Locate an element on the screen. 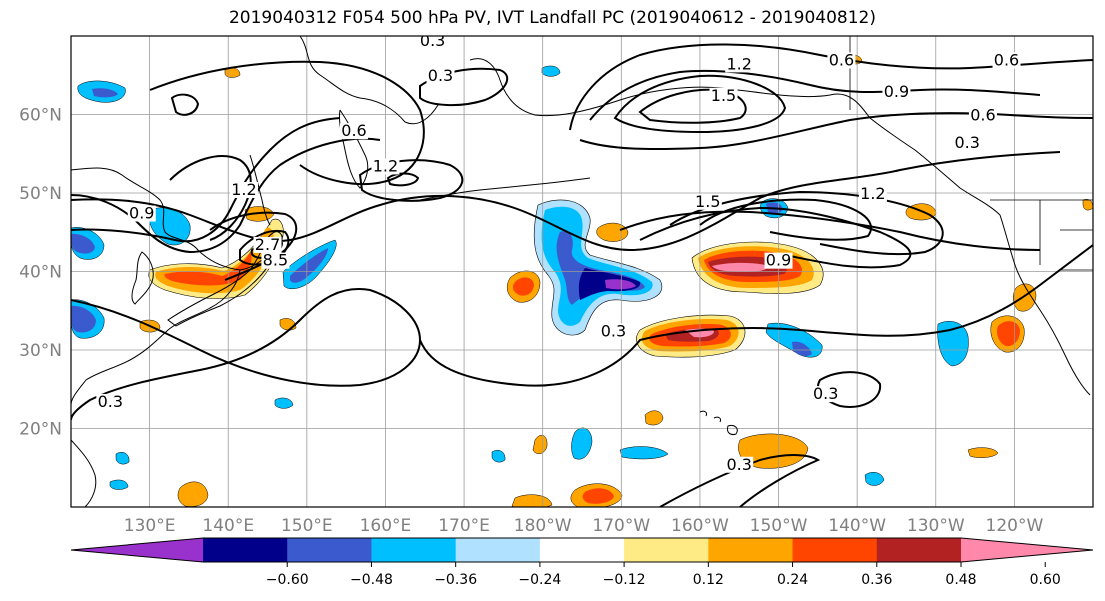 The image size is (1105, 601). latitude-tick-label: 20°N is located at coordinates (40, 430).